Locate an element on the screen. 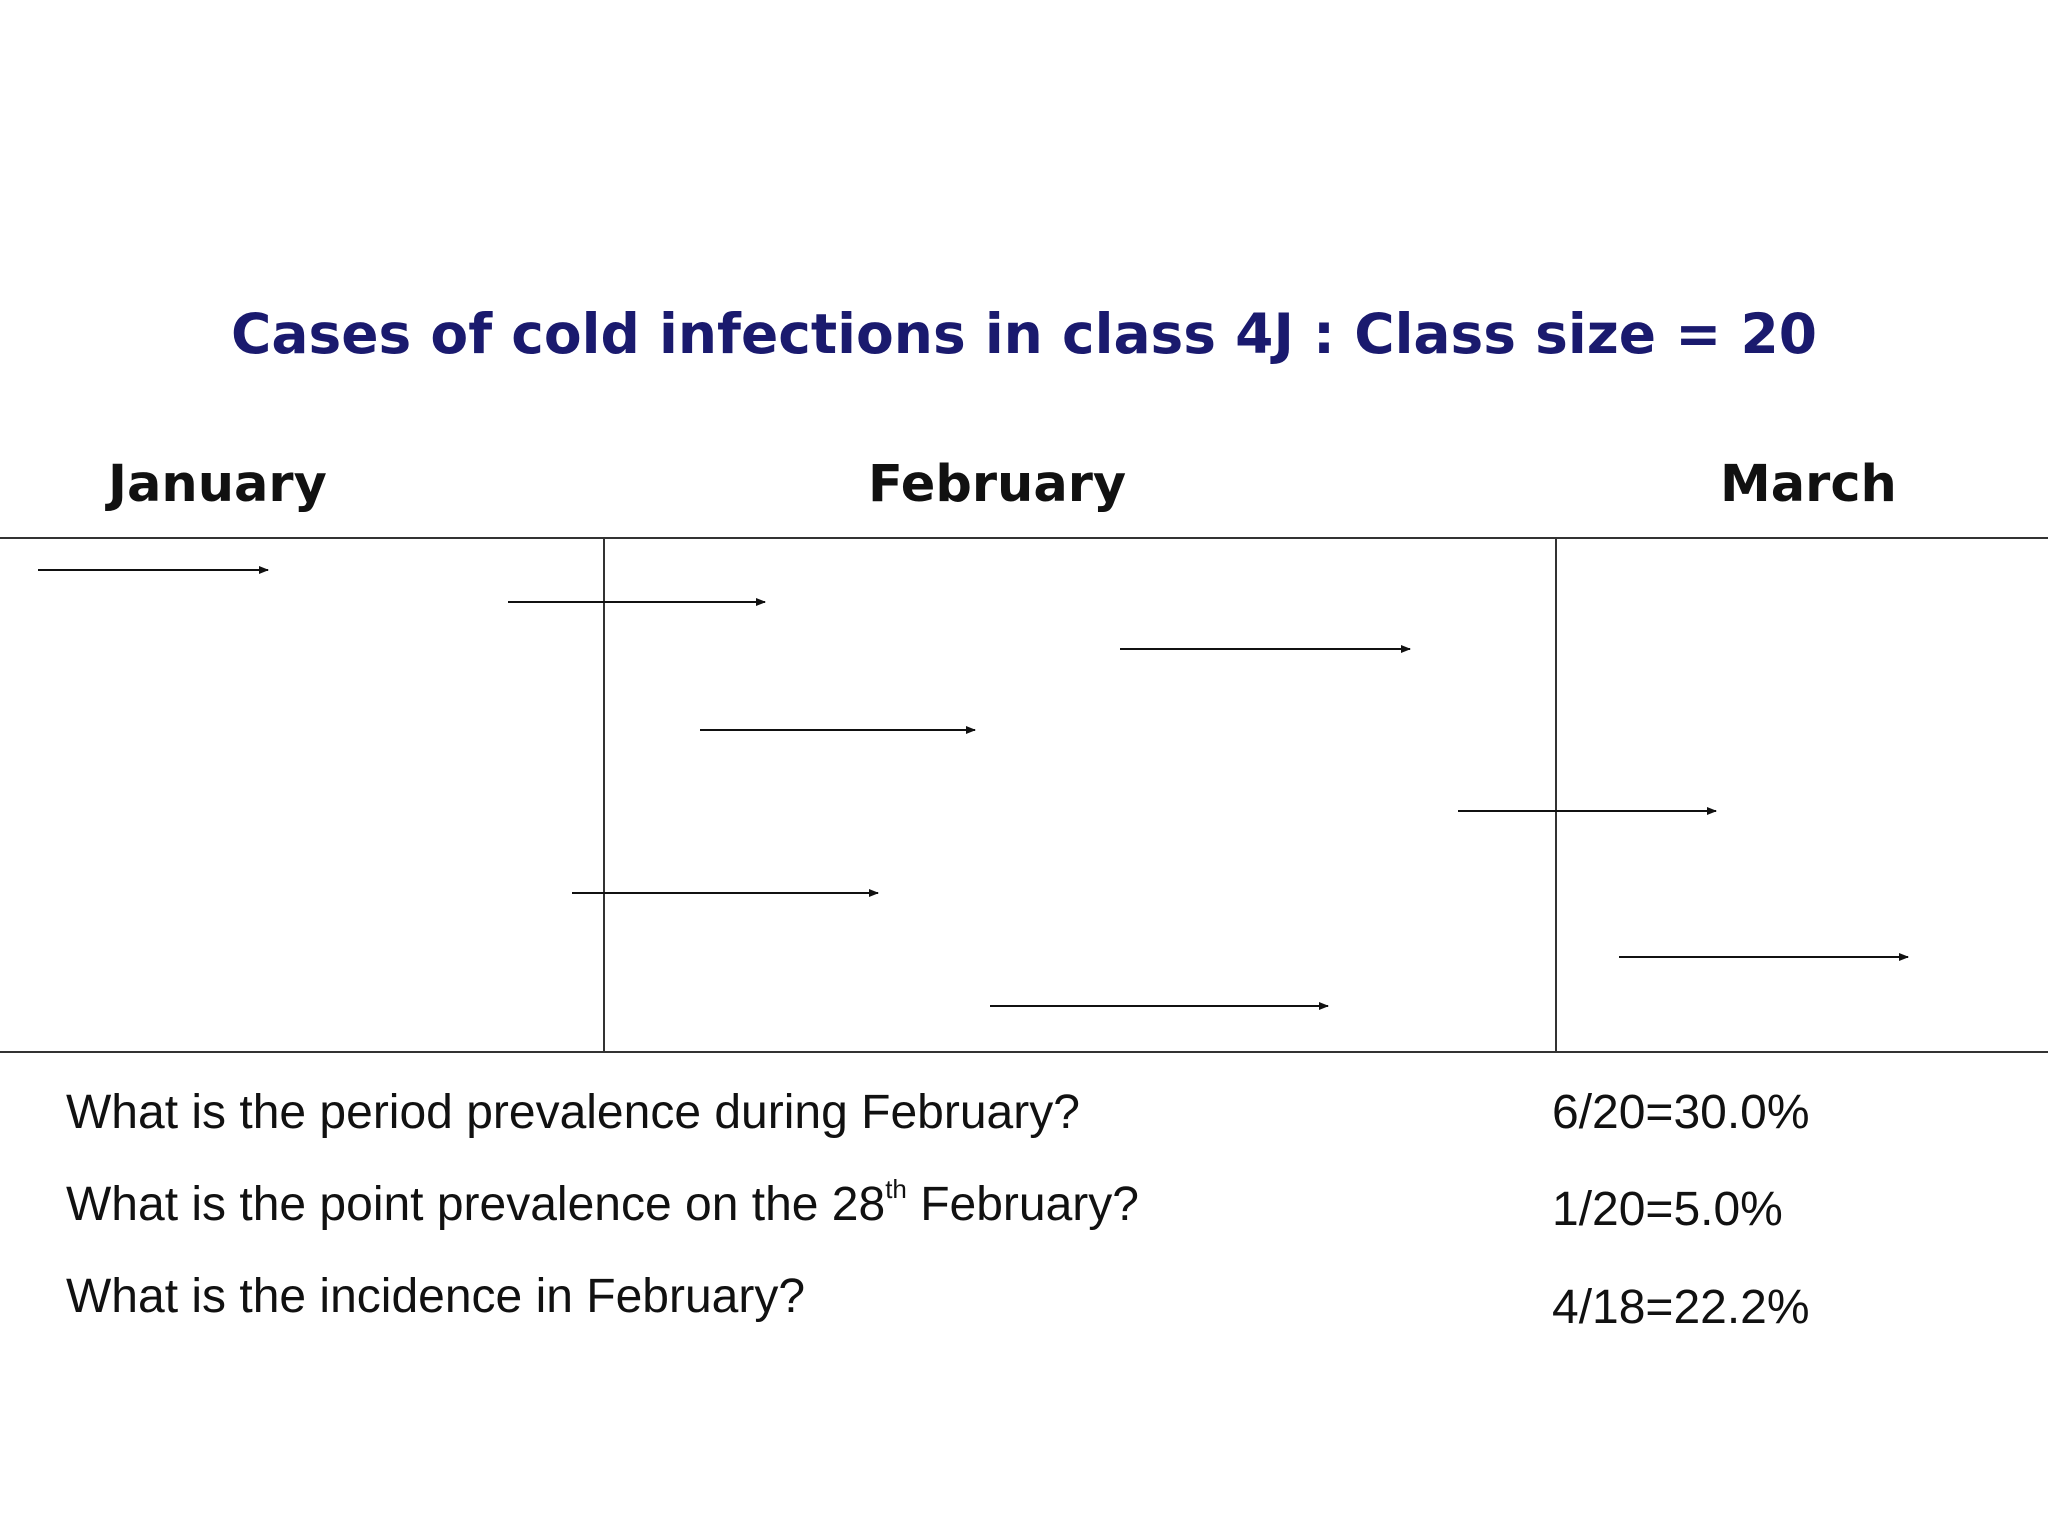  slide-title: Cases of cold infections in class 4J is located at coordinates (1024, 334).